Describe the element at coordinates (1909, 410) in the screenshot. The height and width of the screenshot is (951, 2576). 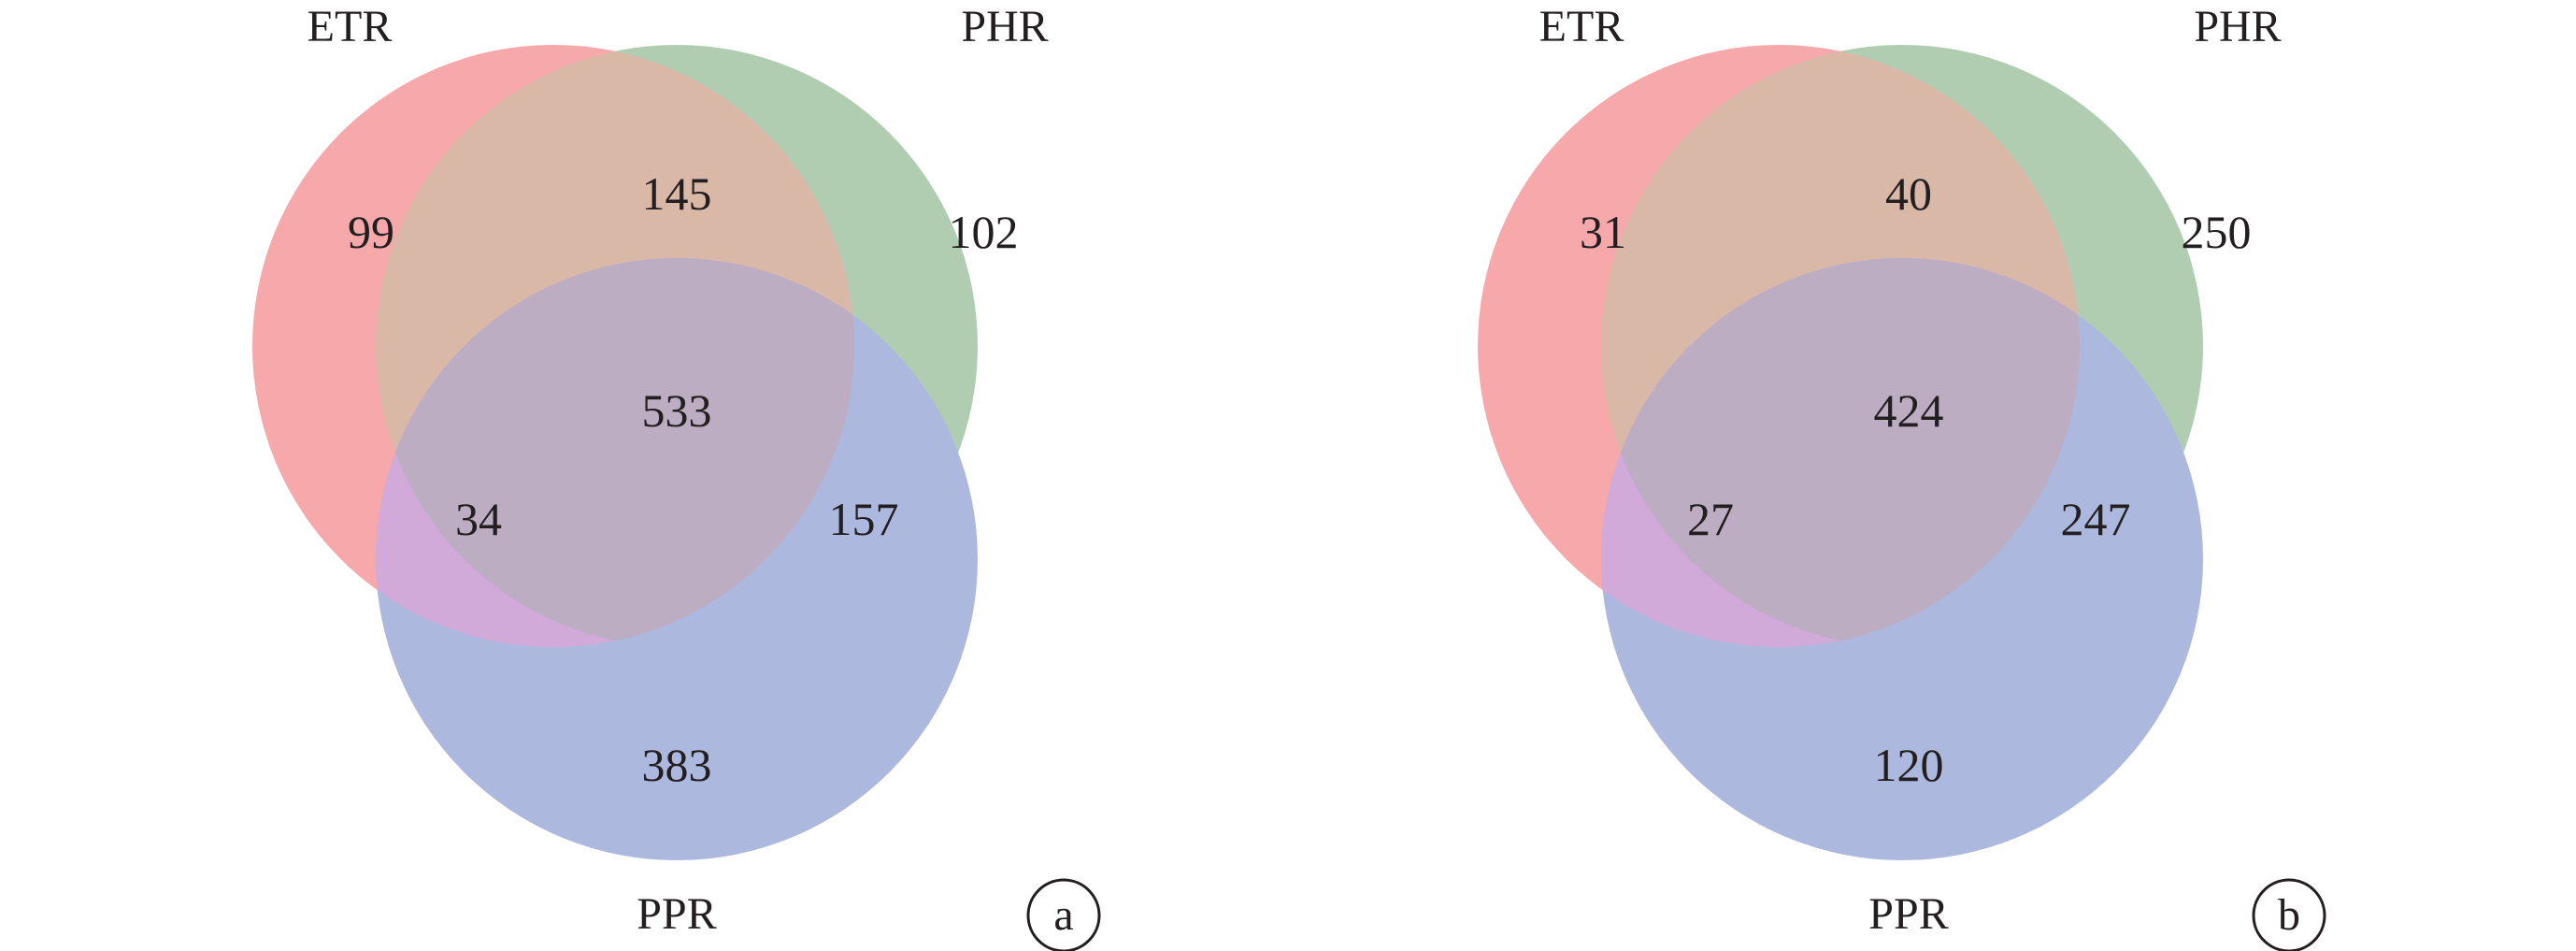
I see `count-all-sets: 424` at that location.